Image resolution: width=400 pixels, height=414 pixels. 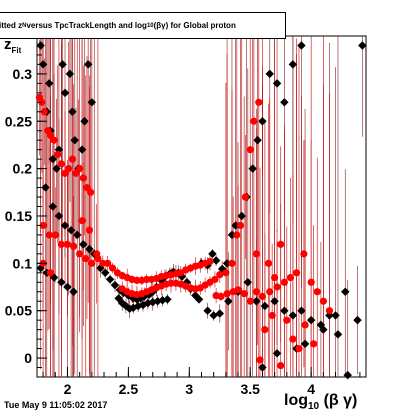 What do you see at coordinates (150, 25) in the screenshot?
I see `title-sub2: 10` at bounding box center [150, 25].